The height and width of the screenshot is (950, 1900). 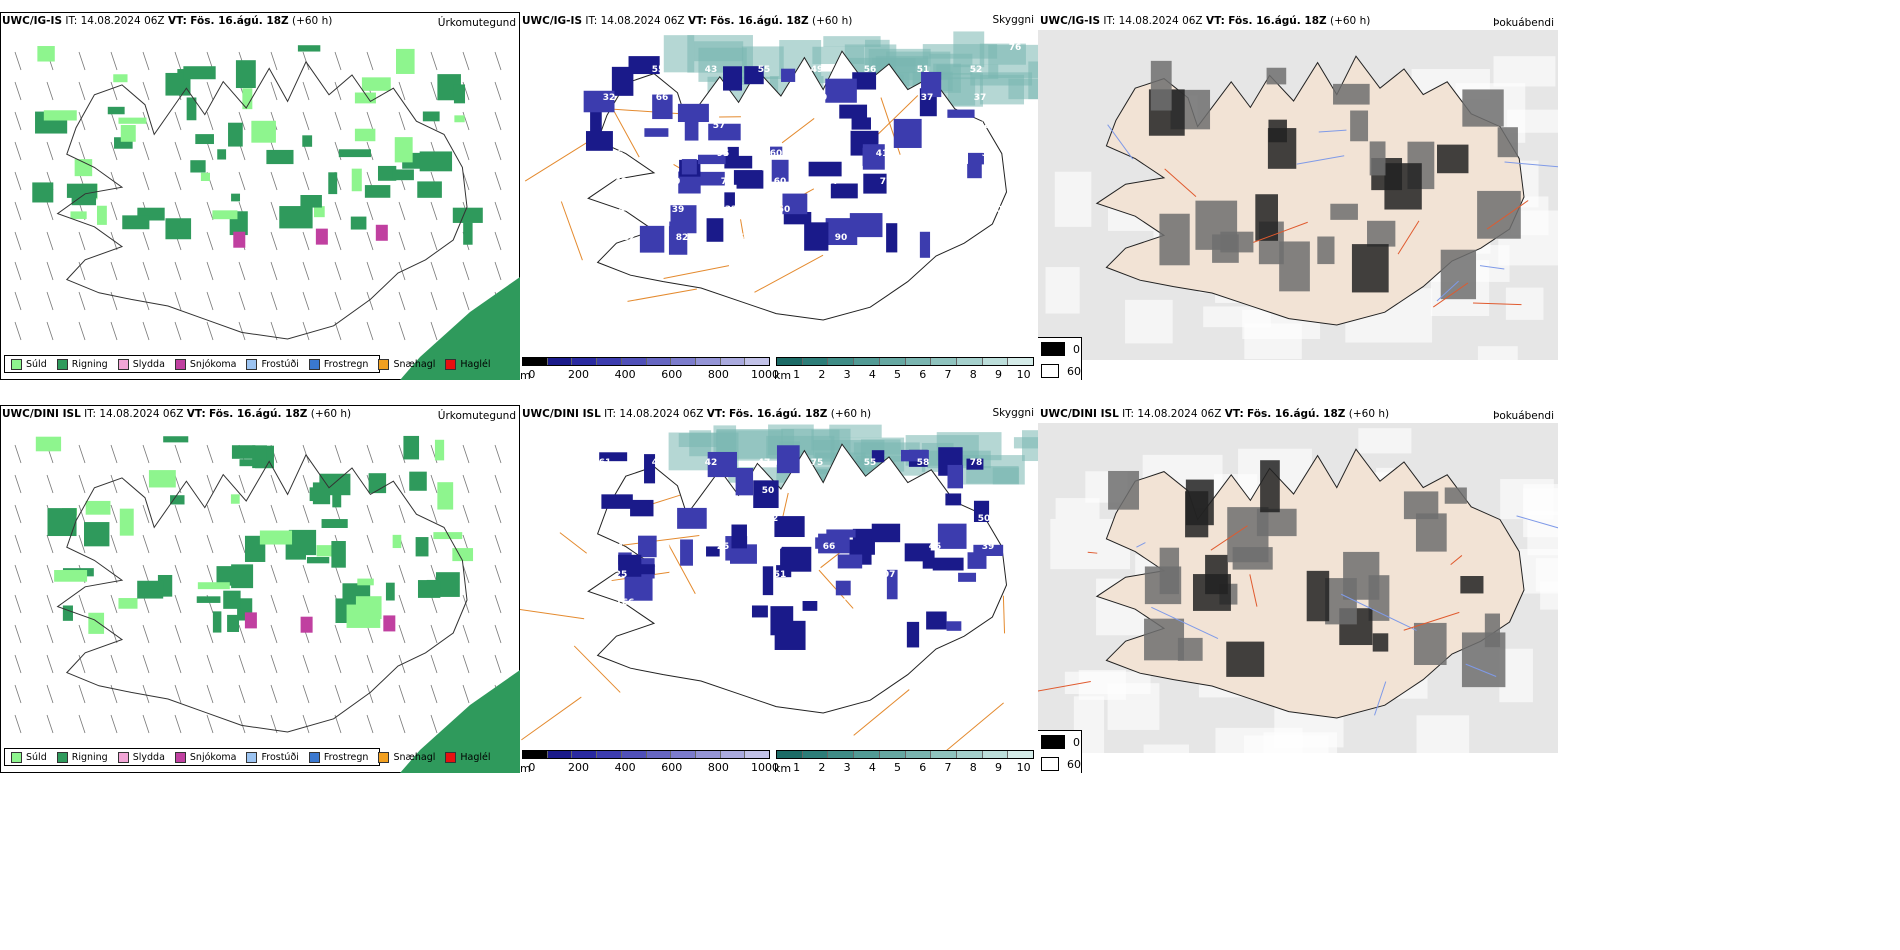 I want to click on visibility-value: 76, so click(x=1015, y=48).